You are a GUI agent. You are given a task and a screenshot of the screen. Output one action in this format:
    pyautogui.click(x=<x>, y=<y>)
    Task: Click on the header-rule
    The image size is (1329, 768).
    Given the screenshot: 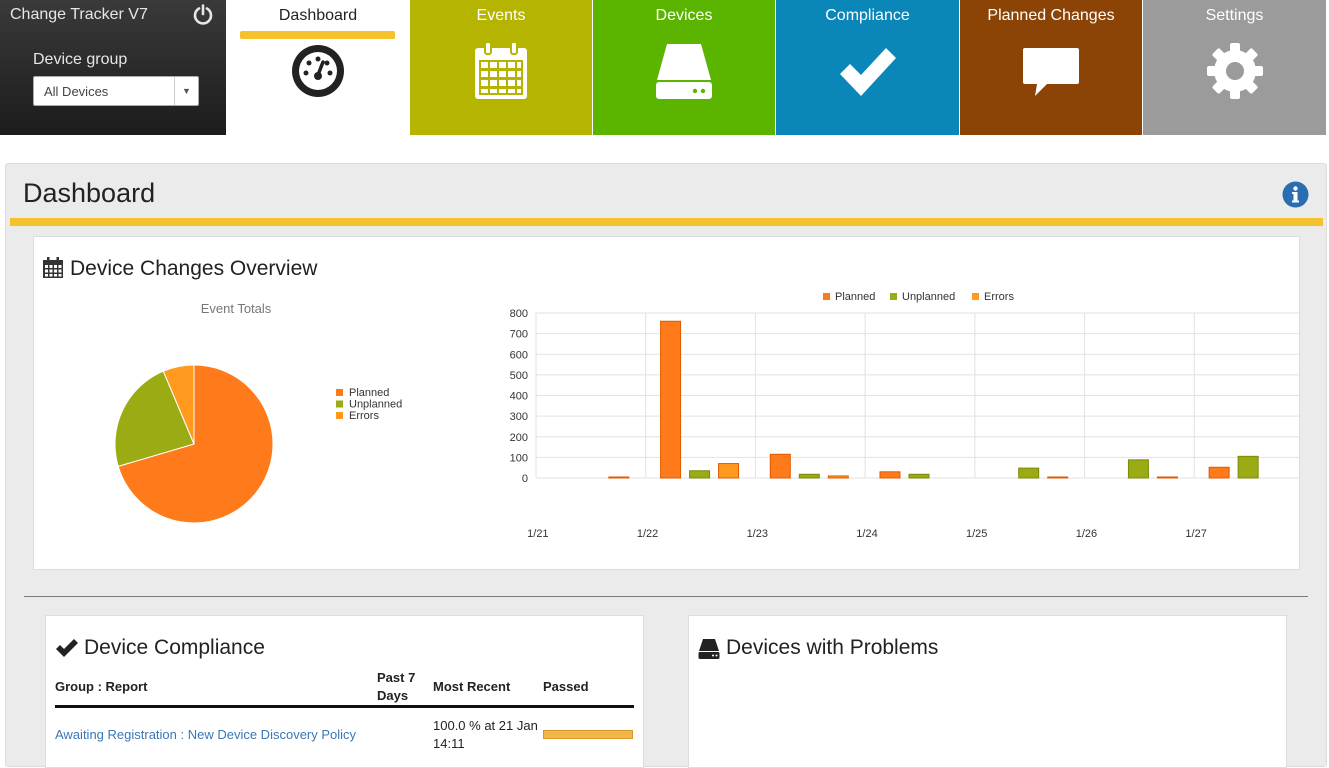 What is the action you would take?
    pyautogui.click(x=344, y=706)
    